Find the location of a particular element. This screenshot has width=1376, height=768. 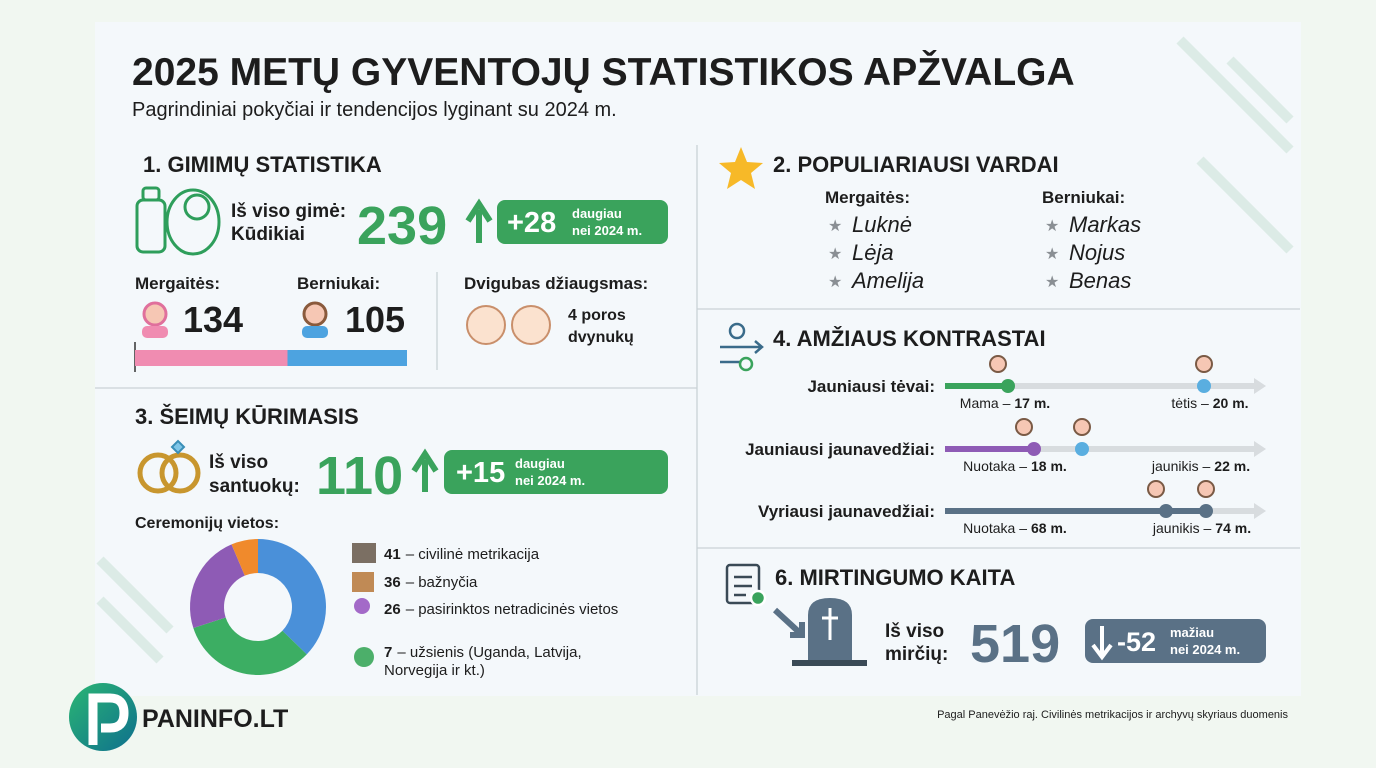

boys-bar is located at coordinates (347, 358).